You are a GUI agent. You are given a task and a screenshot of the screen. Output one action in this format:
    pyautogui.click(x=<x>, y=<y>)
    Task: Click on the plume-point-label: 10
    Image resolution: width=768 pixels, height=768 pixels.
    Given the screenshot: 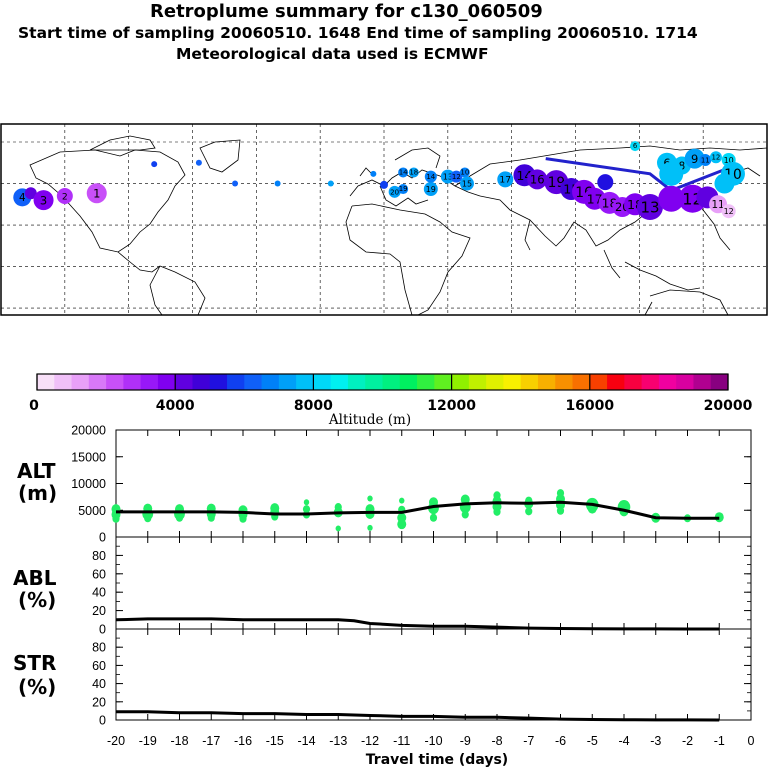 What is the action you would take?
    pyautogui.click(x=464, y=173)
    